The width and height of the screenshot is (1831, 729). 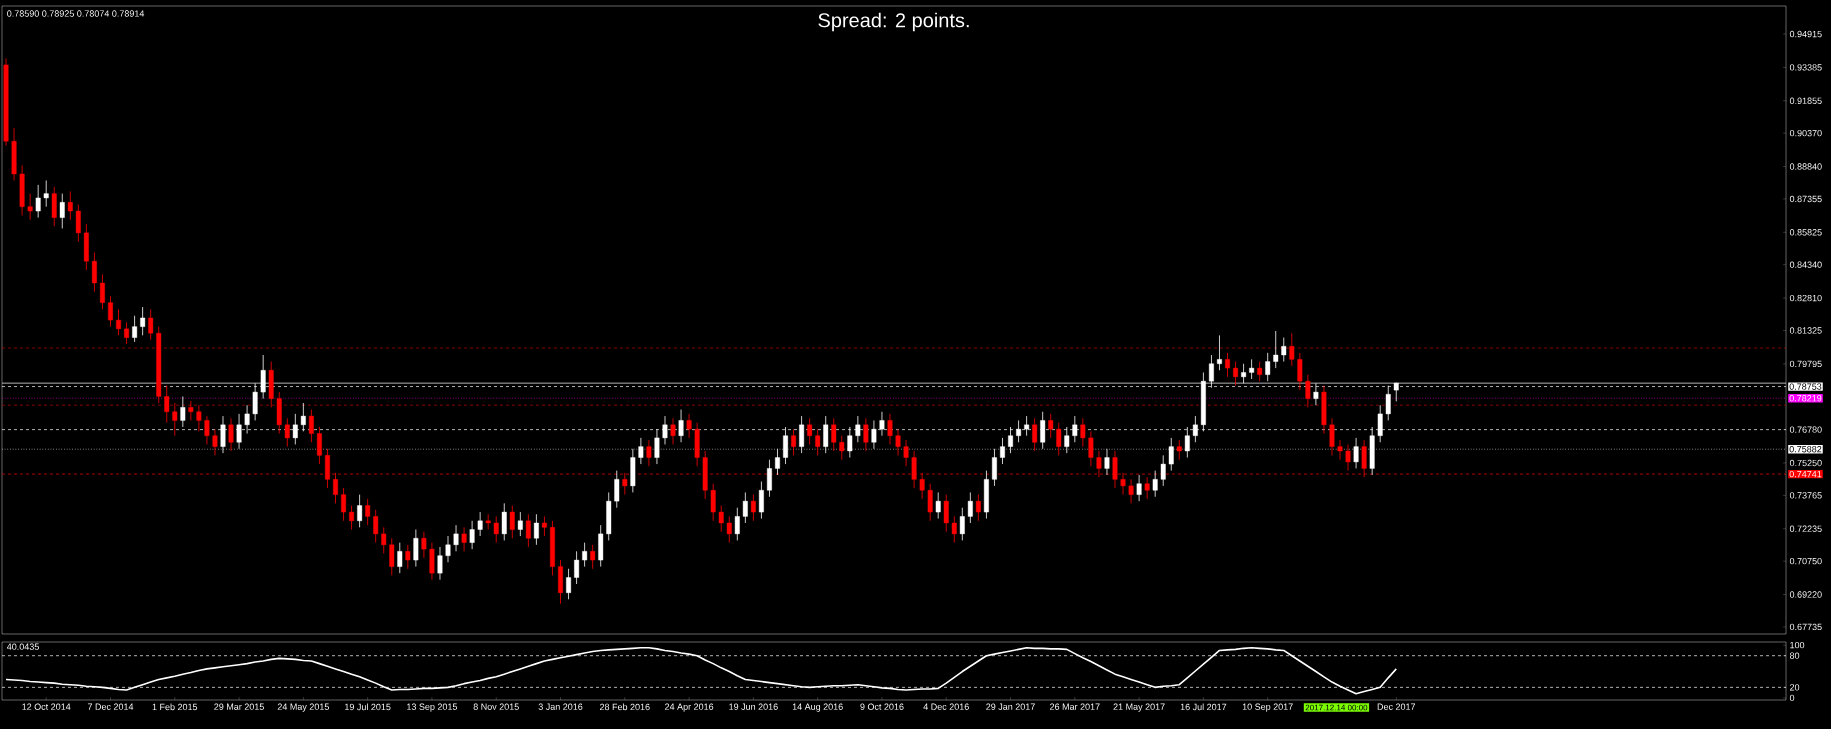 I want to click on y-tick-label: 0.93385, so click(x=1805, y=67).